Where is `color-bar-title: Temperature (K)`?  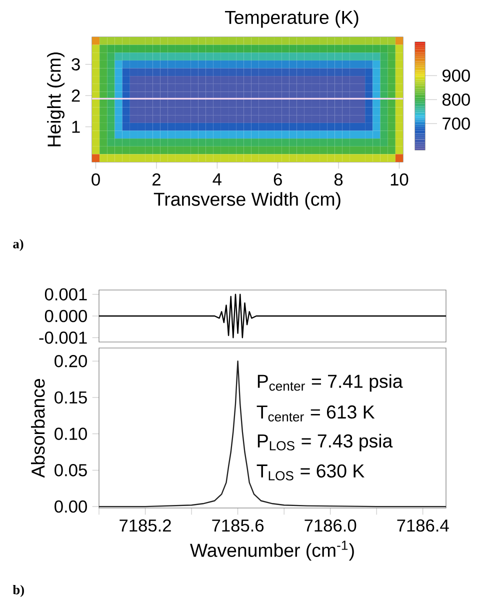
color-bar-title: Temperature (K) is located at coordinates (291, 19).